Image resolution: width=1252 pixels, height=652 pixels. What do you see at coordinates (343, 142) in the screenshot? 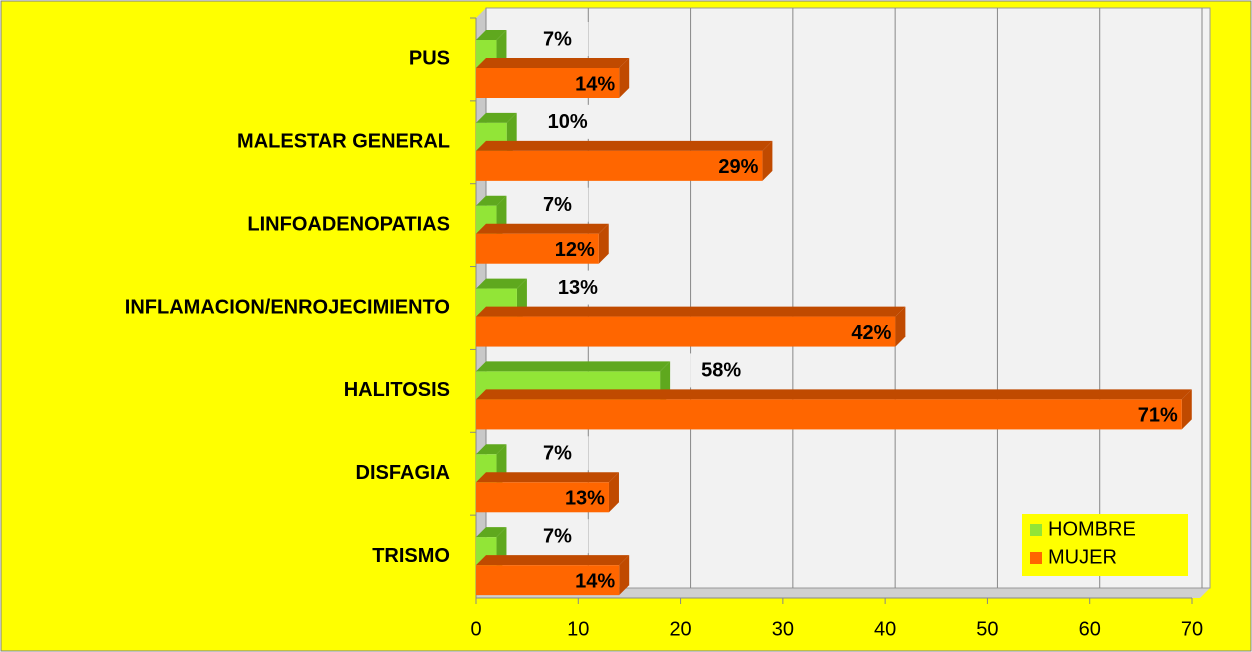
I see `y-tick-label: MALESTAR GENERAL` at bounding box center [343, 142].